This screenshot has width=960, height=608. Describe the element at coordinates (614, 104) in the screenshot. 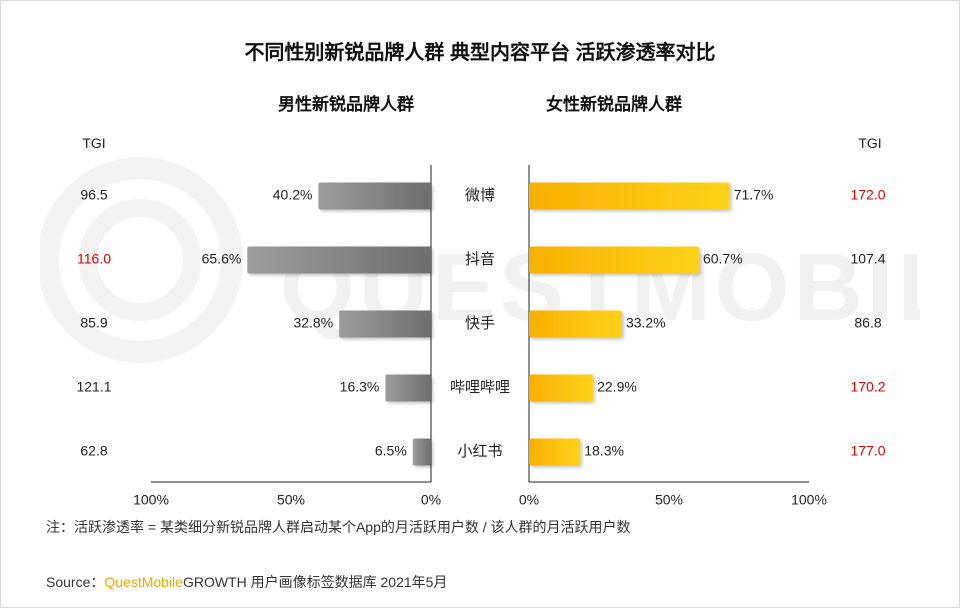

I see `female-series-title: 女性新锐品牌人群` at that location.